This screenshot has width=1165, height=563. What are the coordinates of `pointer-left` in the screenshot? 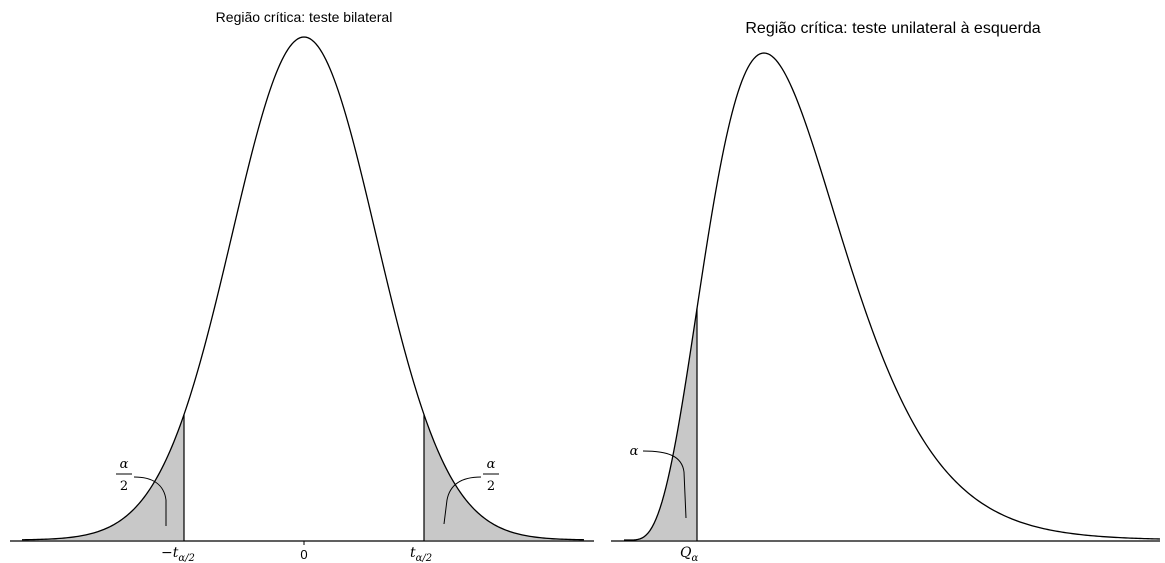 It's located at (150, 501).